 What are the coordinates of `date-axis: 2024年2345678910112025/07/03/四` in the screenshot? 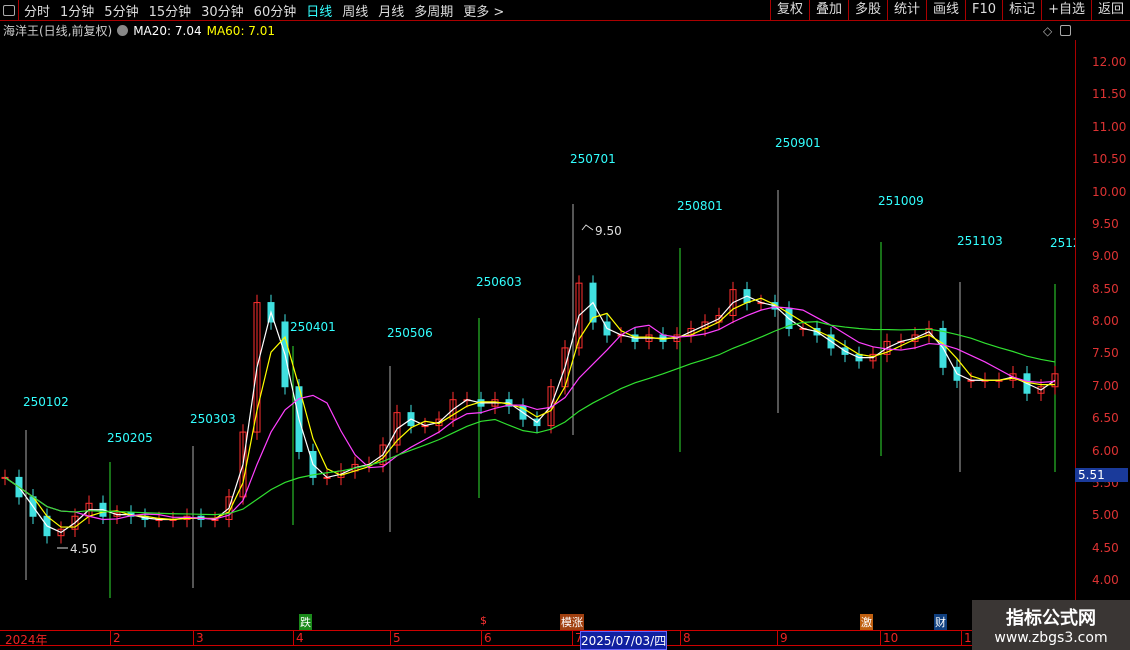 It's located at (489, 640).